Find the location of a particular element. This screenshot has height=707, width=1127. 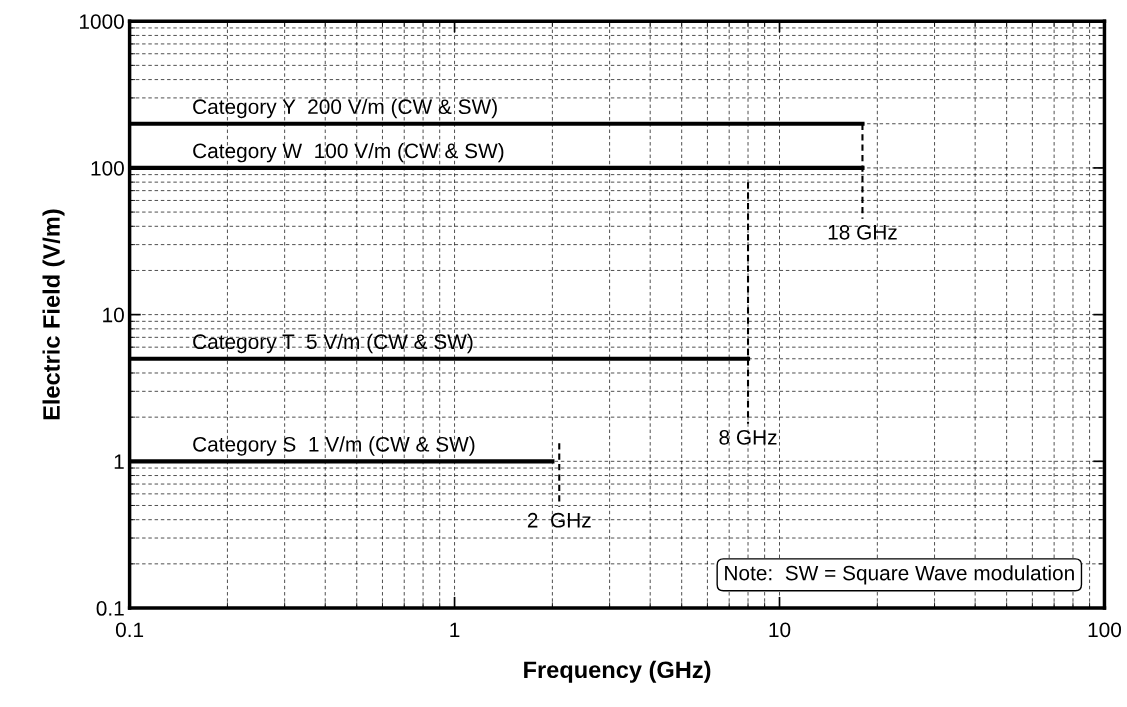

annotation: 18 GHz is located at coordinates (862, 232).